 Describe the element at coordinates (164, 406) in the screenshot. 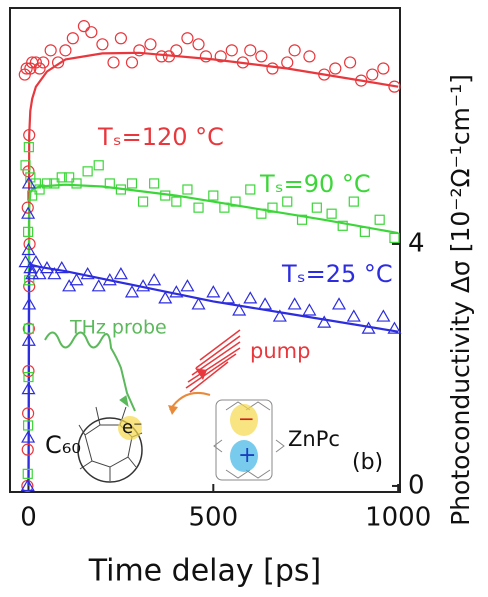

I see `inset-art` at that location.